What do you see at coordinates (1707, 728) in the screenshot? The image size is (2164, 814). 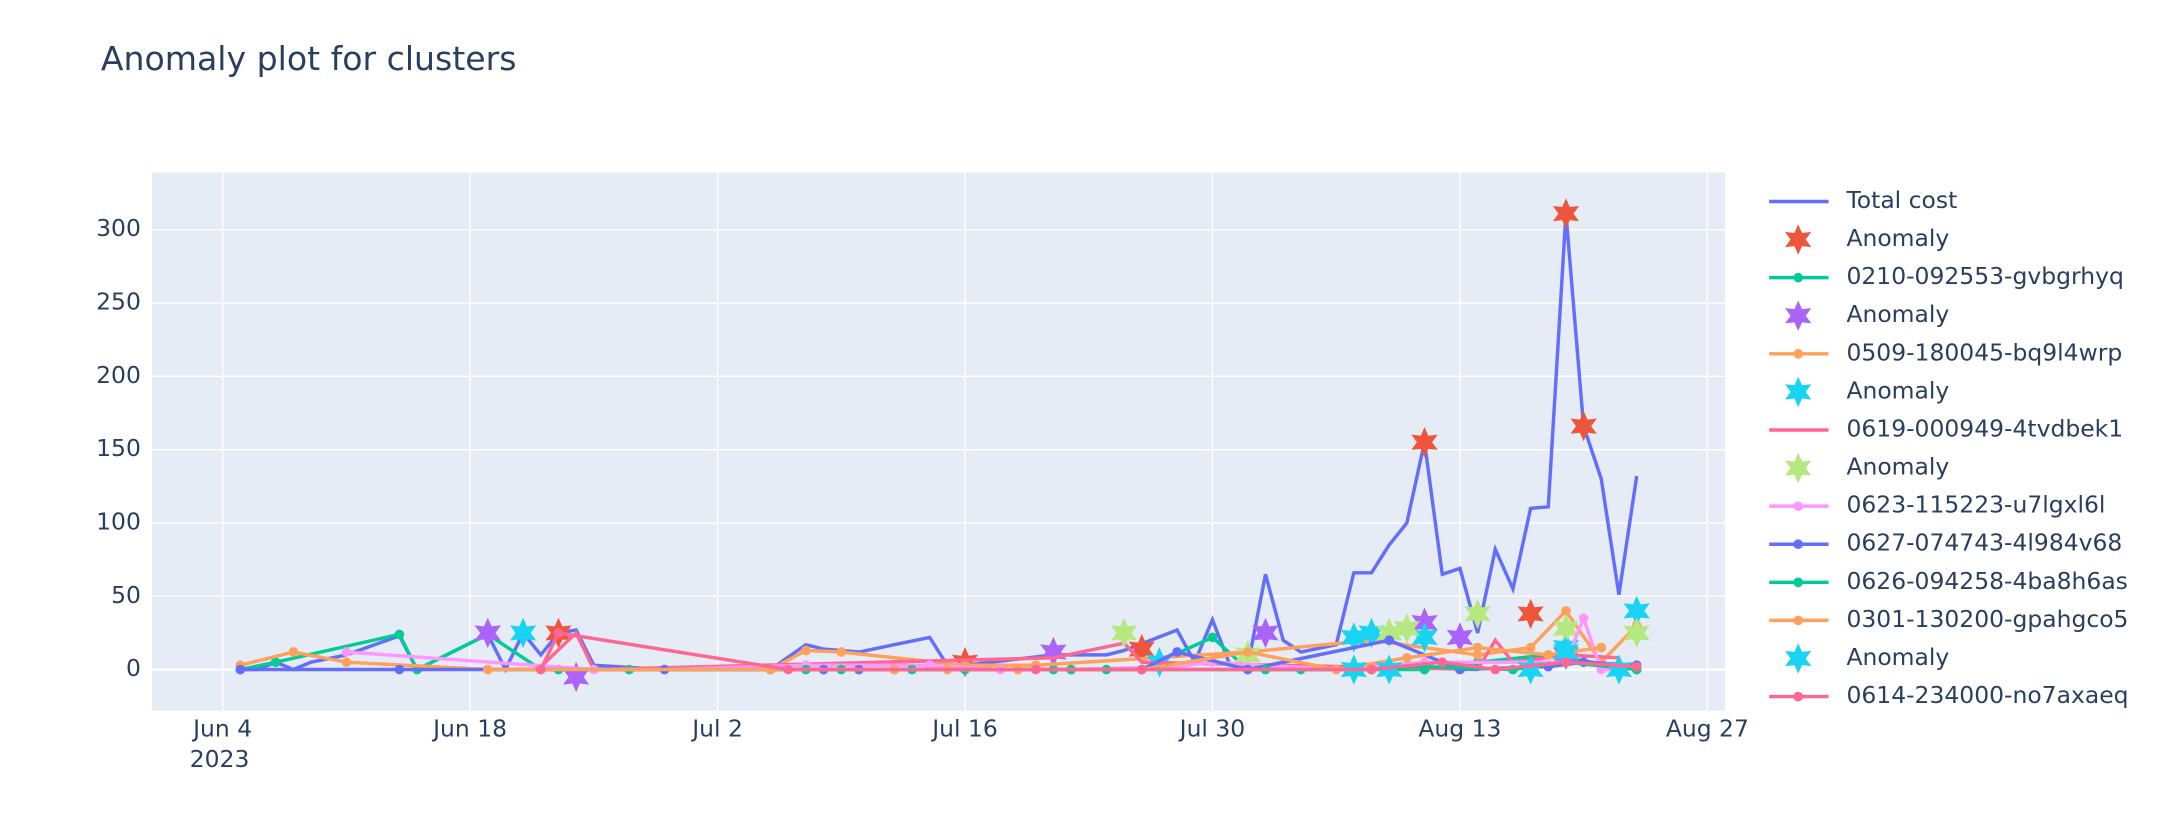 I see `x-tick-label: Aug 27` at bounding box center [1707, 728].